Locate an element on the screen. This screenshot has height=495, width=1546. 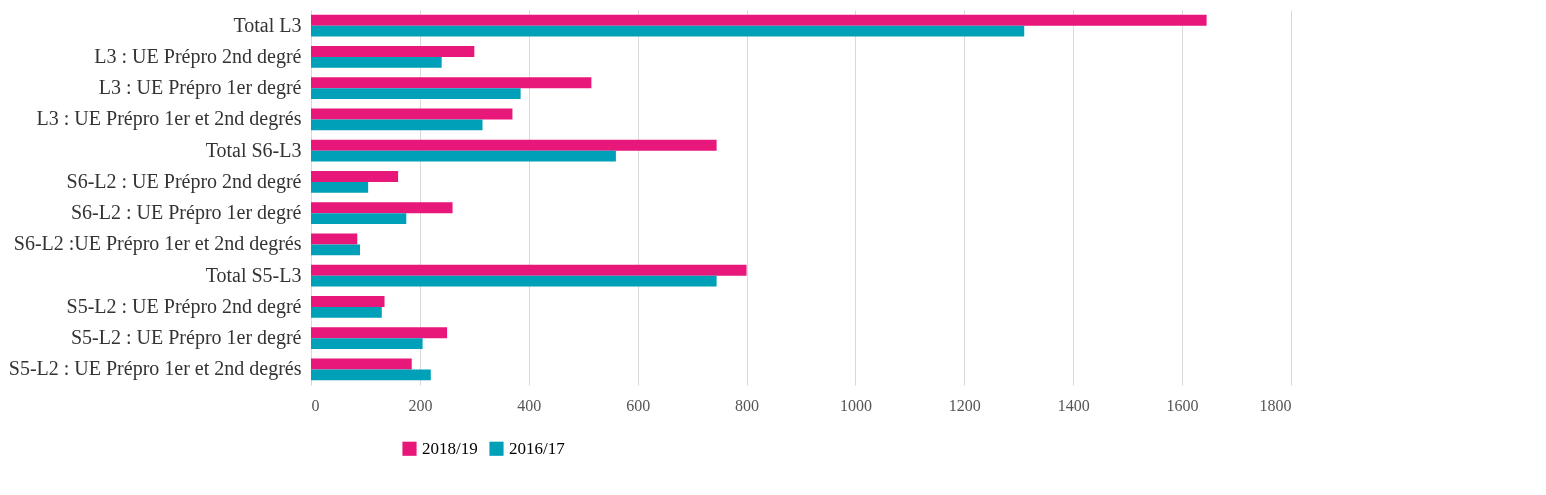
x-tick-label: 200 is located at coordinates (420, 405).